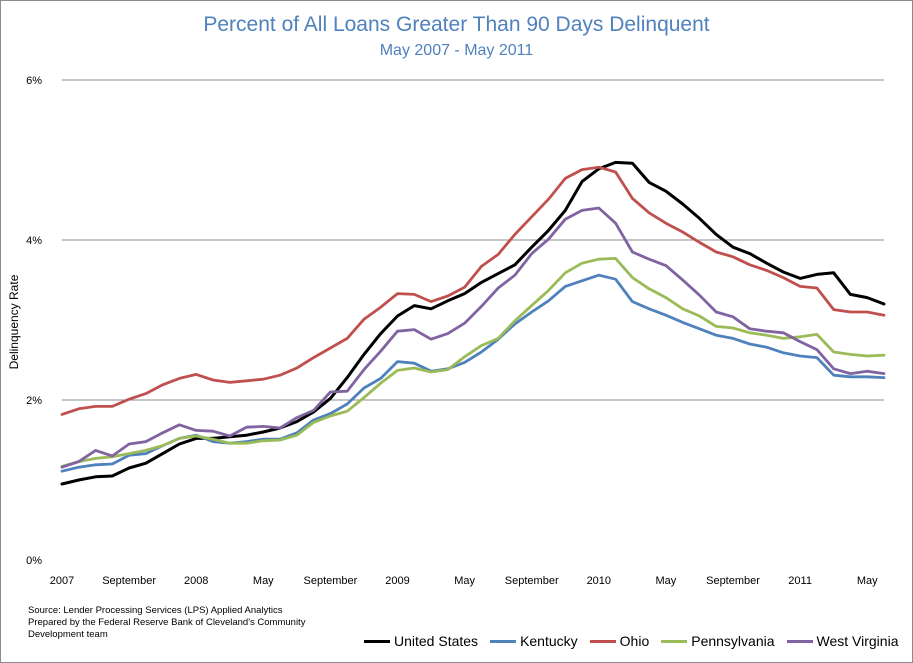  I want to click on x-tick-label: 2008, so click(196, 581).